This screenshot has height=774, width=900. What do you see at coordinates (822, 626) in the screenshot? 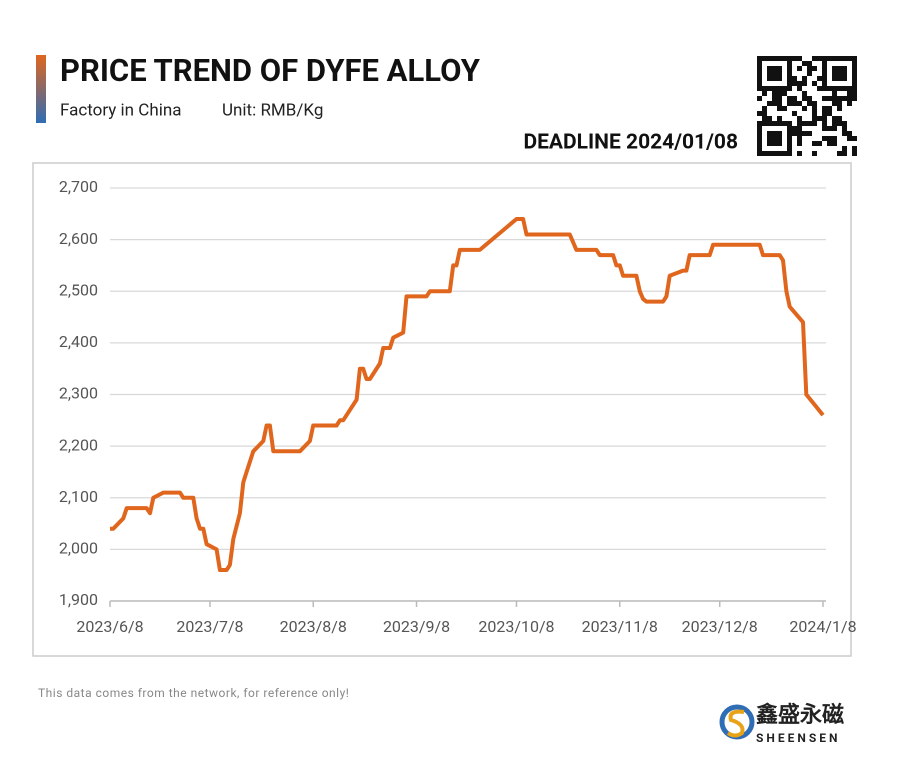
I see `x-tick-label: 2024/1/8` at bounding box center [822, 626].